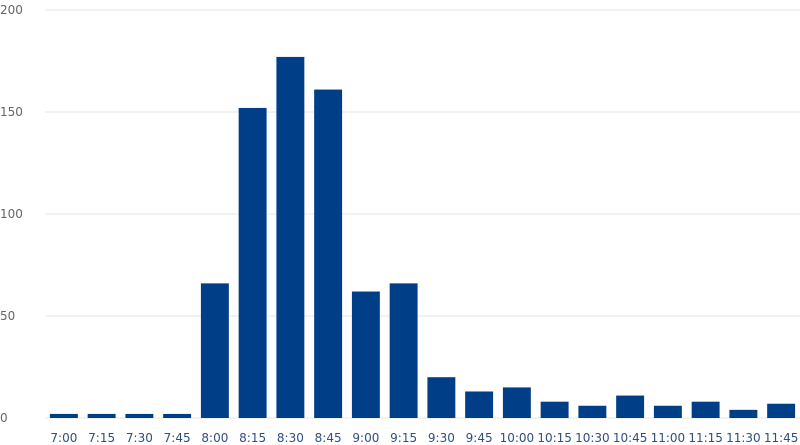 This screenshot has height=445, width=800. I want to click on x-tick-label: 11:15, so click(705, 438).